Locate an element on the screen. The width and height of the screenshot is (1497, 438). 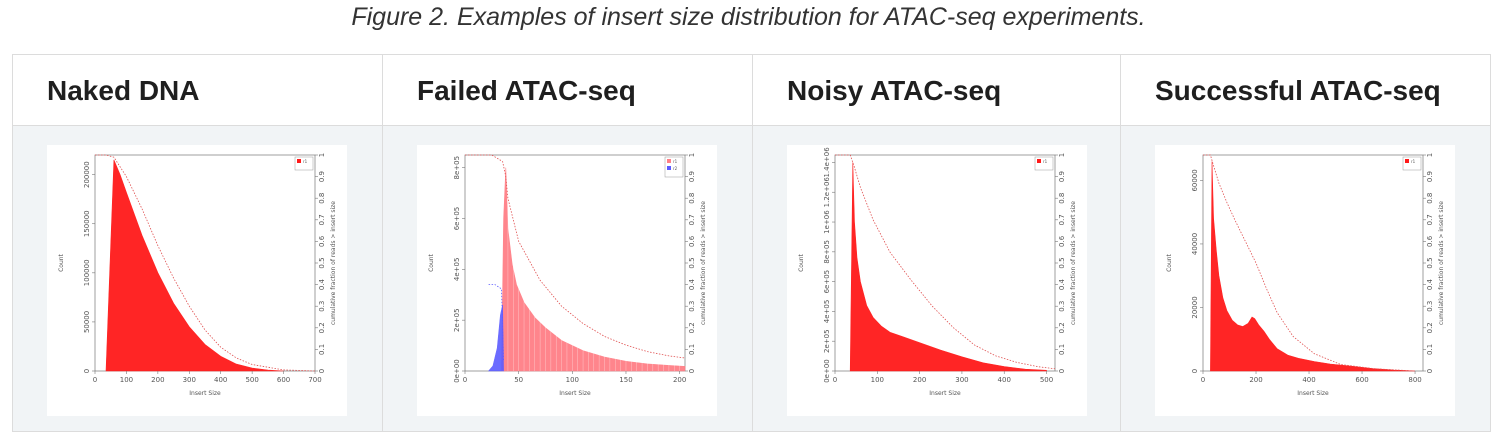
y-tick-label: 150000 is located at coordinates (87, 223).